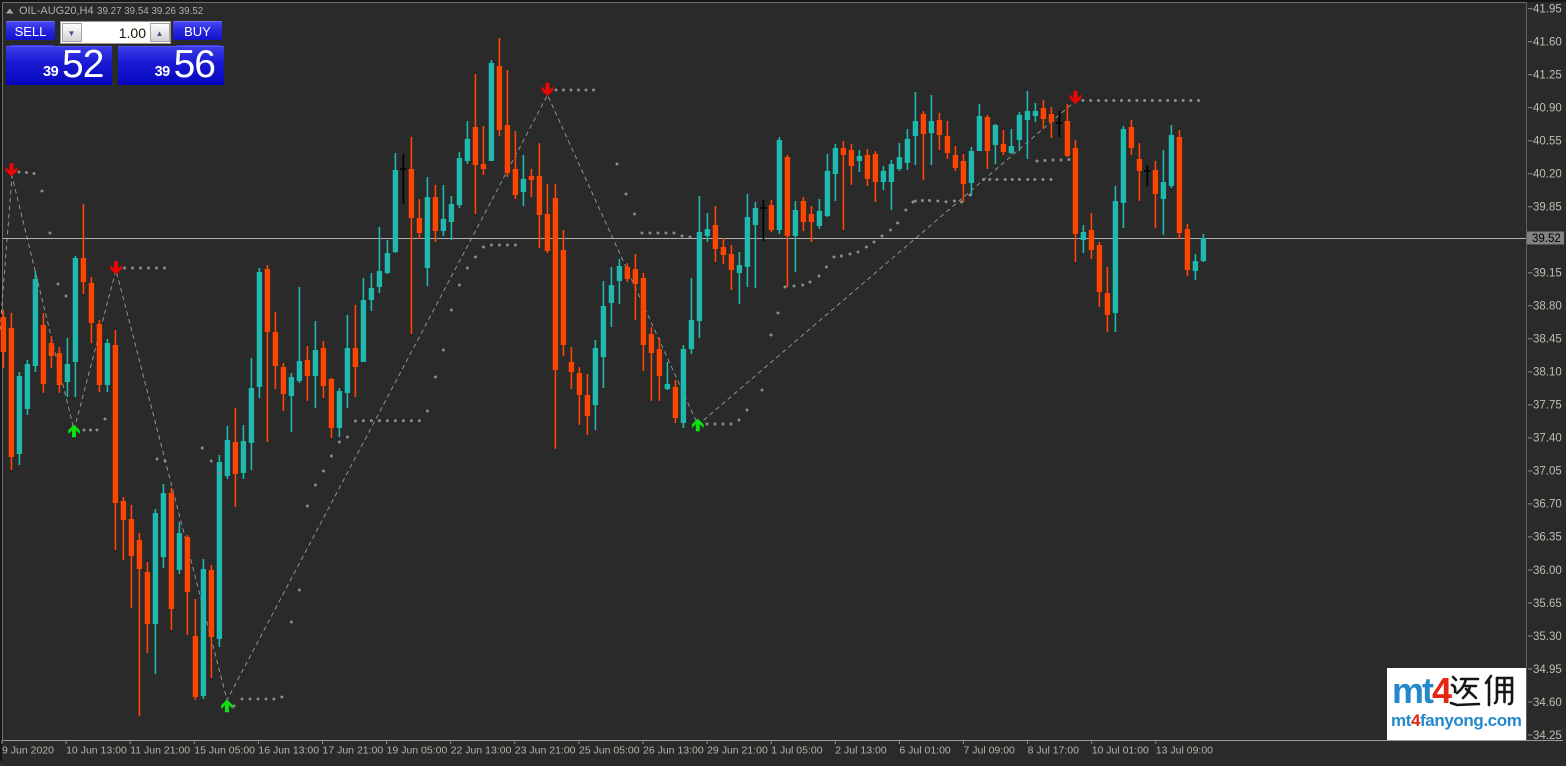 This screenshot has width=1566, height=766. Describe the element at coordinates (1547, 109) in the screenshot. I see `svg-text: 40.90` at that location.